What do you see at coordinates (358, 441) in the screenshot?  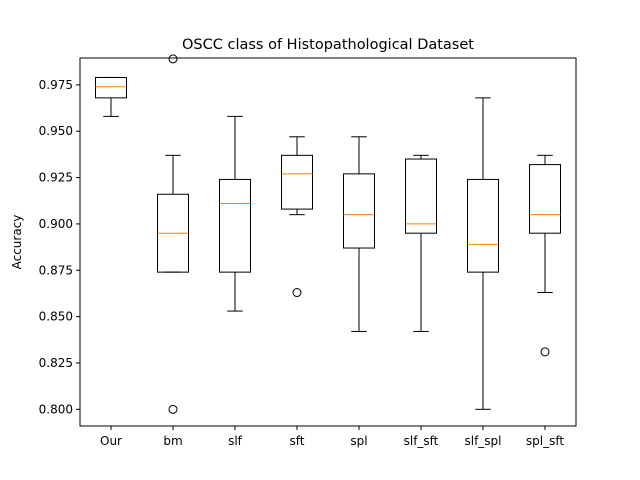 I see `x-tick-label: spl` at bounding box center [358, 441].